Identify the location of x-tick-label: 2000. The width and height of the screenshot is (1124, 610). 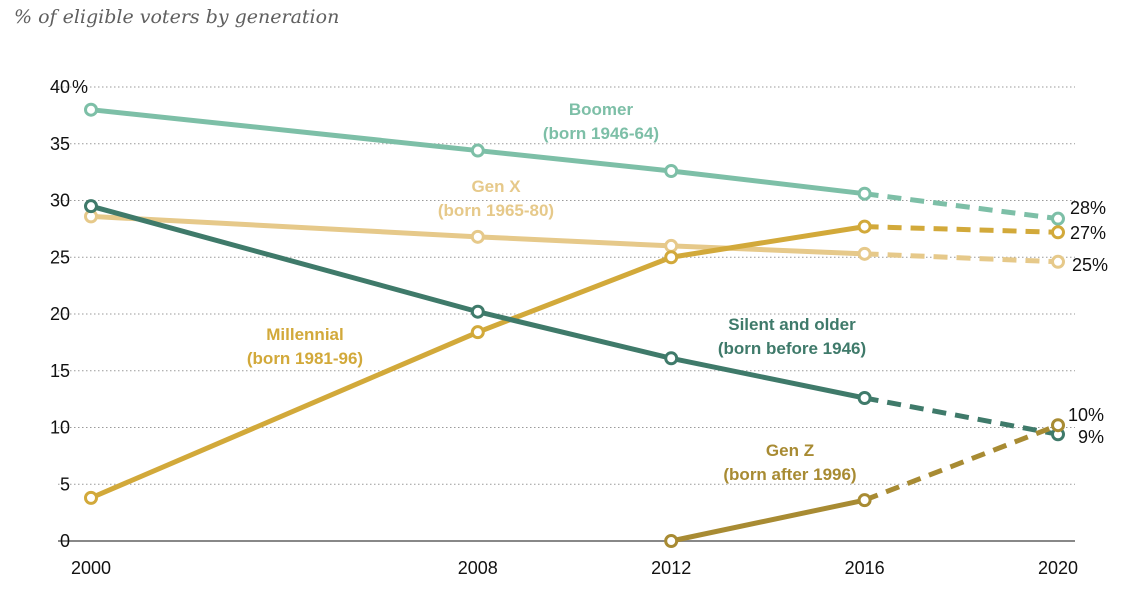
(91, 568).